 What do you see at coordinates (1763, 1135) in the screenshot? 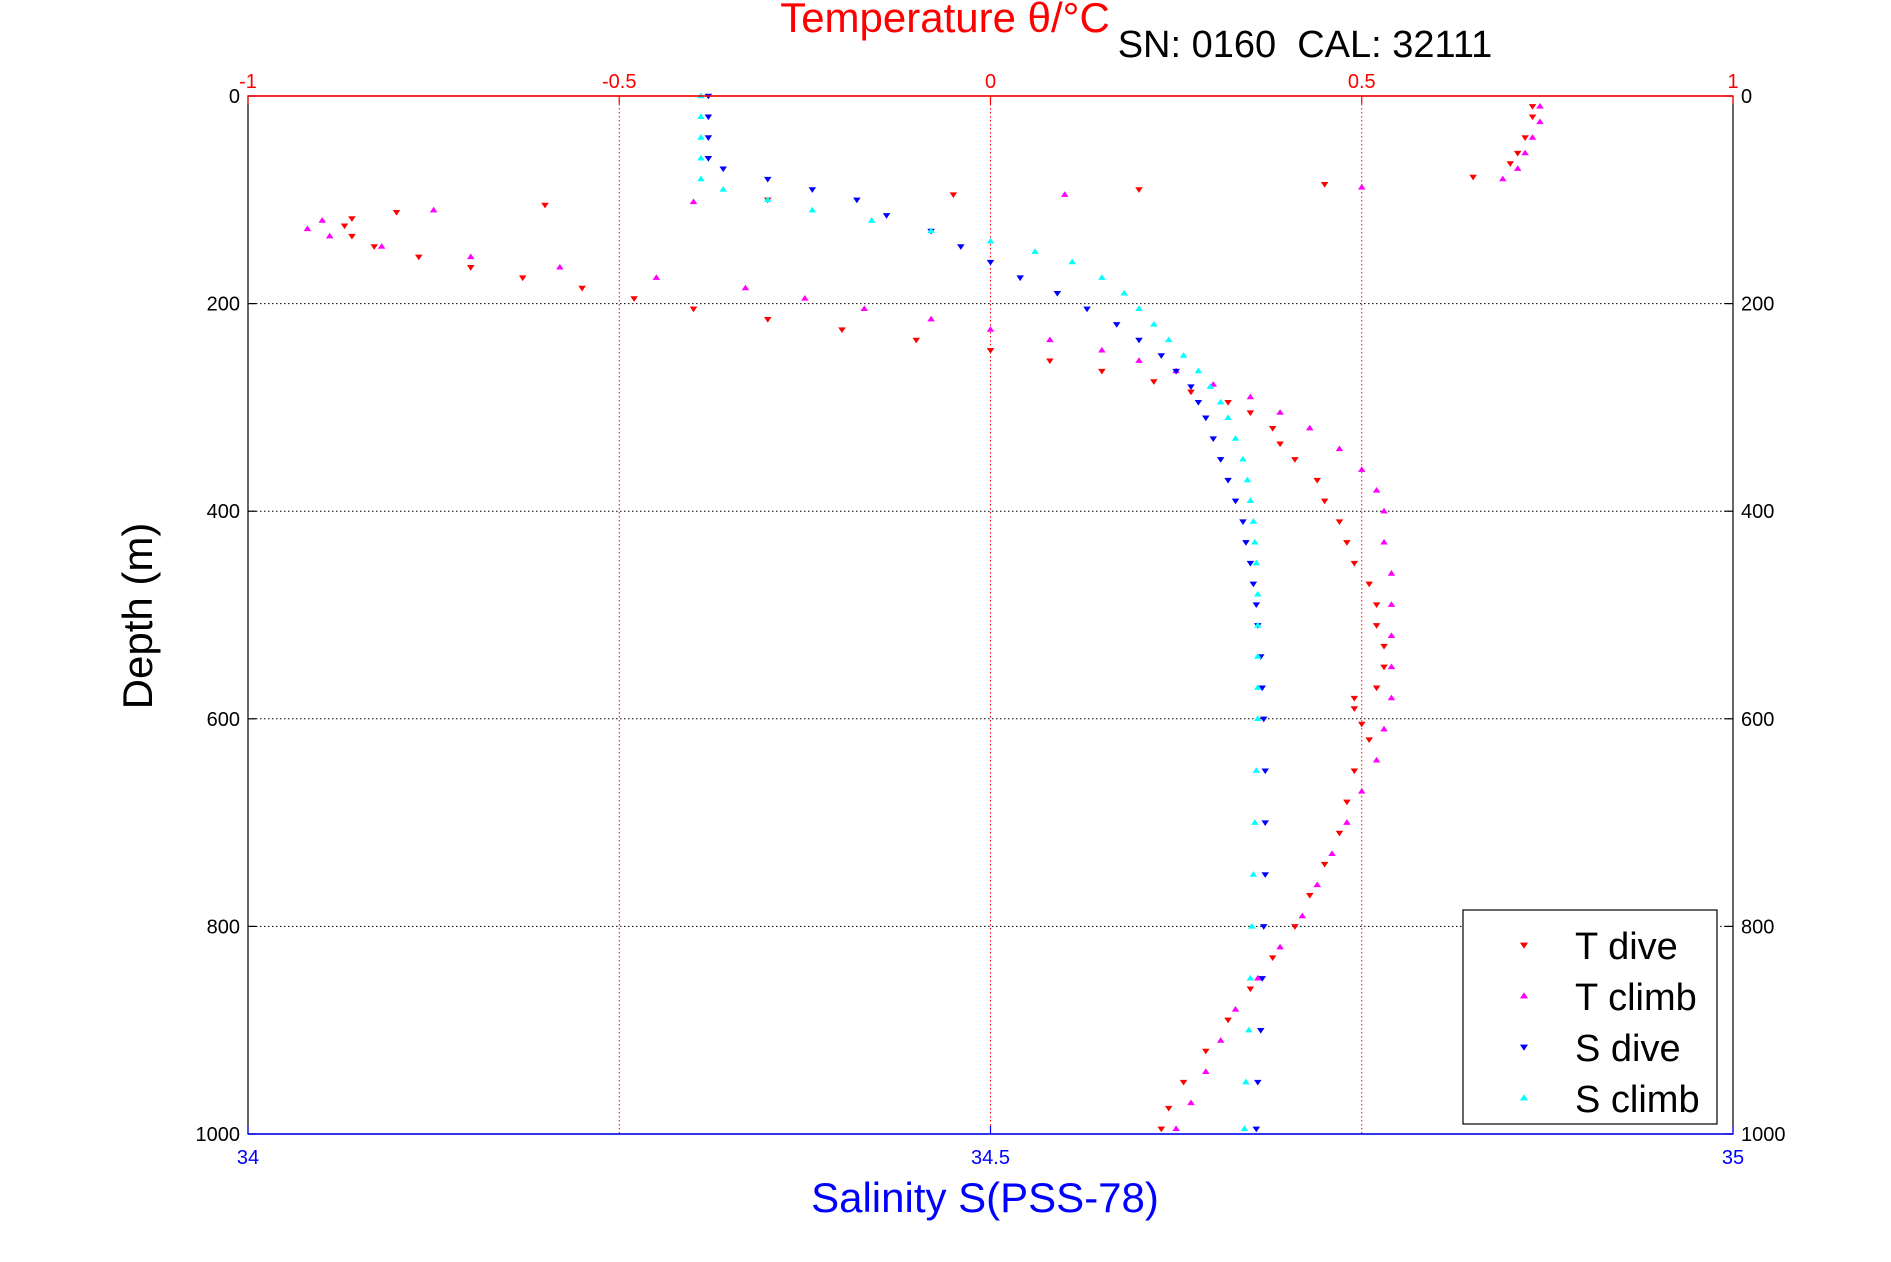
I see `depth-tick-label-right: 1000` at bounding box center [1763, 1135].